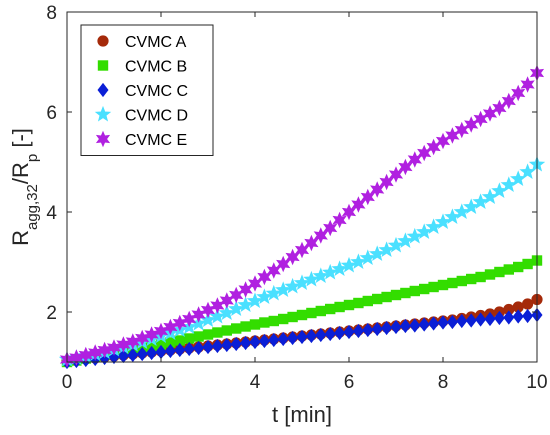  I want to click on y-label-mid: /R, so click(20, 173).